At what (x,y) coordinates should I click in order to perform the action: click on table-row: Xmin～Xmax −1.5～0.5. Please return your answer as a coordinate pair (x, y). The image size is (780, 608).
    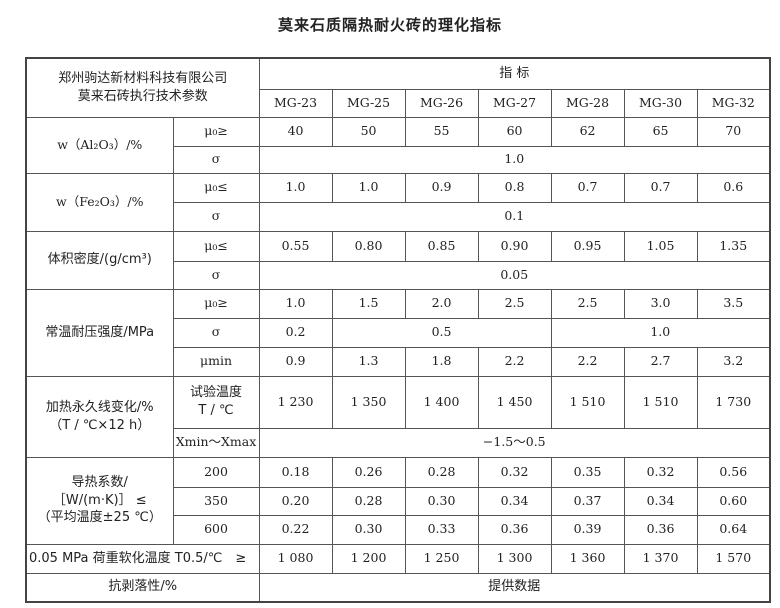
    Looking at the image, I should click on (398, 442).